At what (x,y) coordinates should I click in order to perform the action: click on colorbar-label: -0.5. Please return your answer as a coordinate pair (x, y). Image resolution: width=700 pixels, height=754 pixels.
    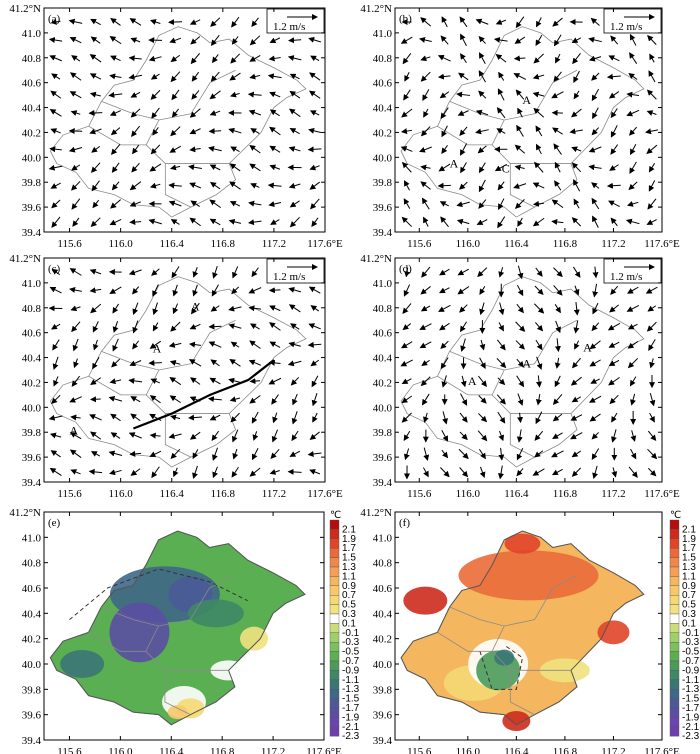
    Looking at the image, I should click on (691, 652).